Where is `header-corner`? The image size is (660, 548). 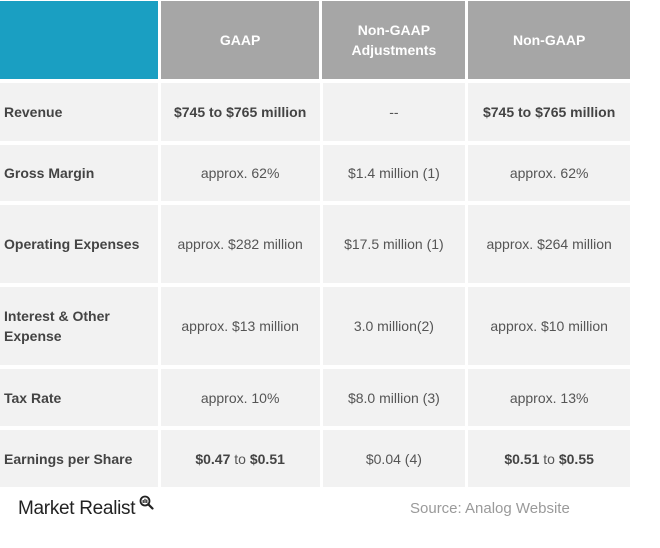 header-corner is located at coordinates (79, 40).